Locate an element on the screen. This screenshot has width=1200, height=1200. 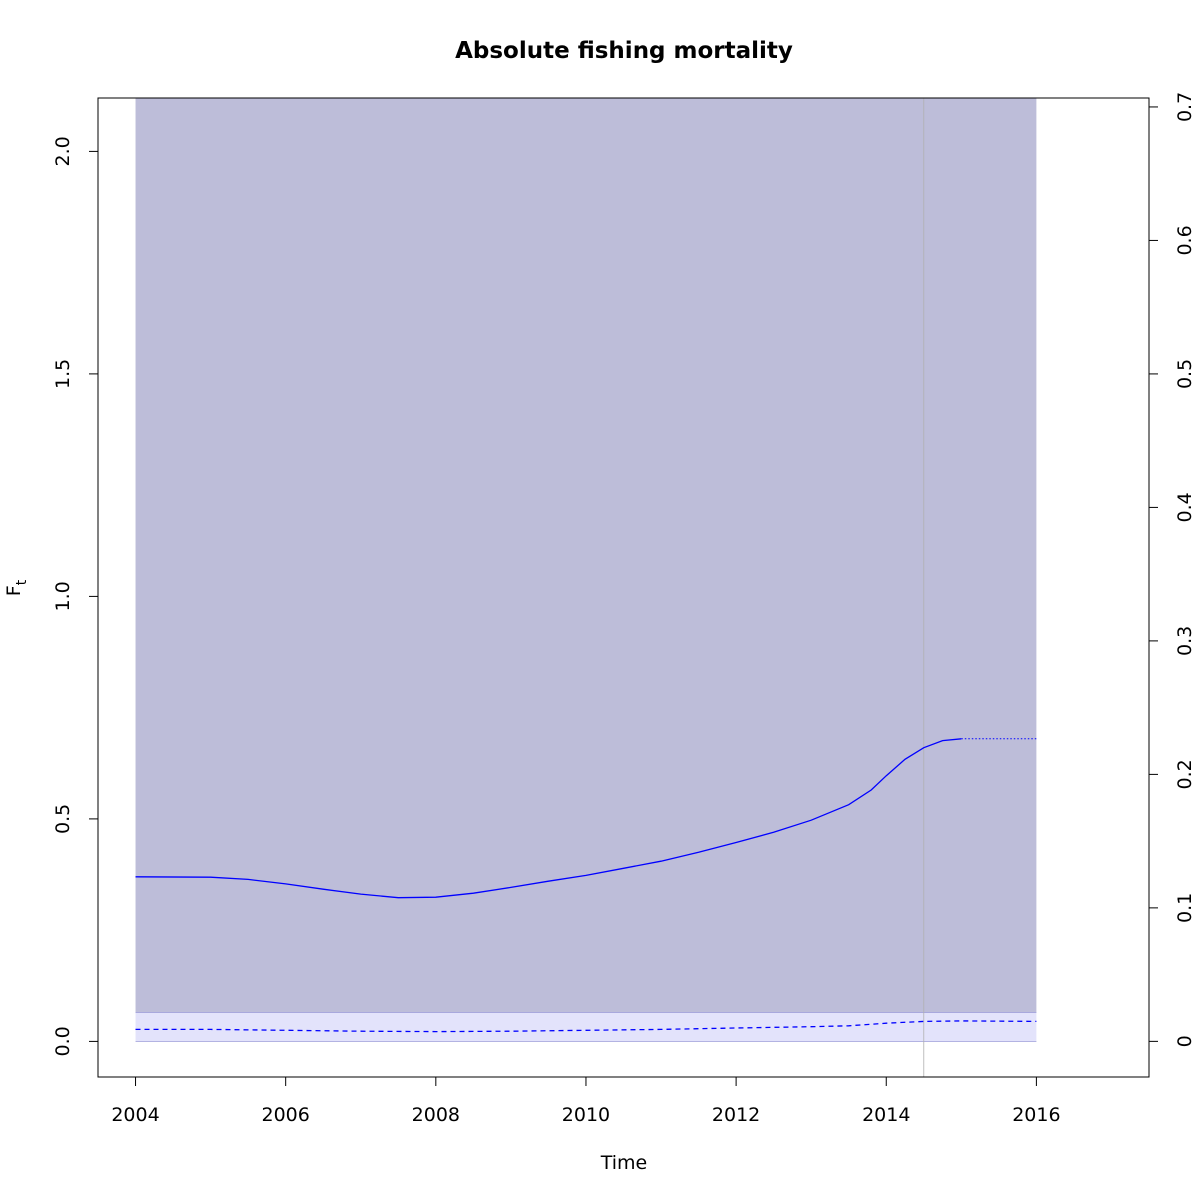
y2-tick-label: 0.4 is located at coordinates (1185, 507).